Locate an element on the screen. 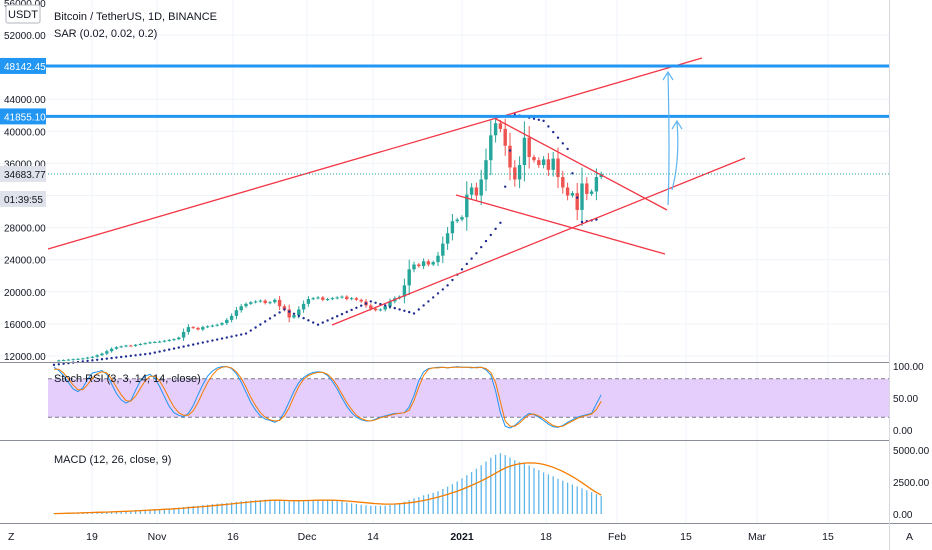 The image size is (932, 550). time-tick-label: Nov is located at coordinates (157, 537).